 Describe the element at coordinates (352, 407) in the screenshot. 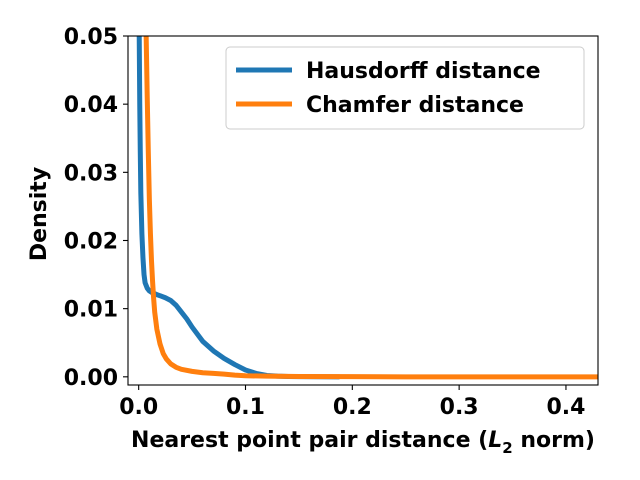

I see `x-tick-label: 0.2` at that location.